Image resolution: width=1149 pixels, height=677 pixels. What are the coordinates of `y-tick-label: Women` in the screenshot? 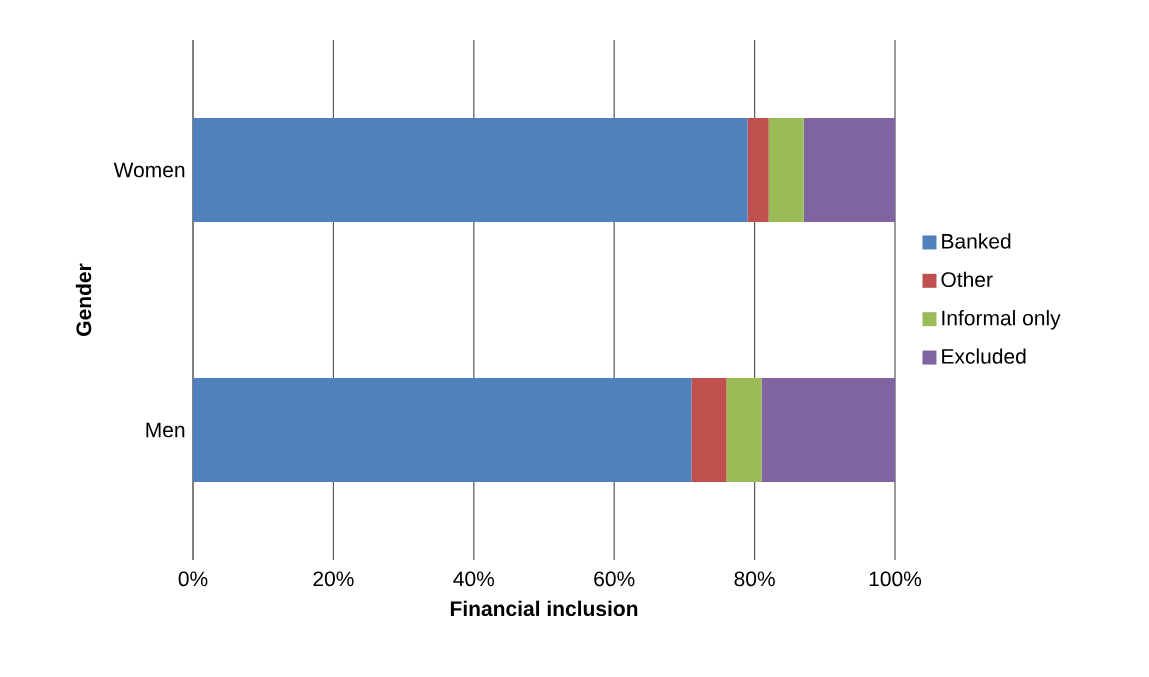 It's located at (149, 170).